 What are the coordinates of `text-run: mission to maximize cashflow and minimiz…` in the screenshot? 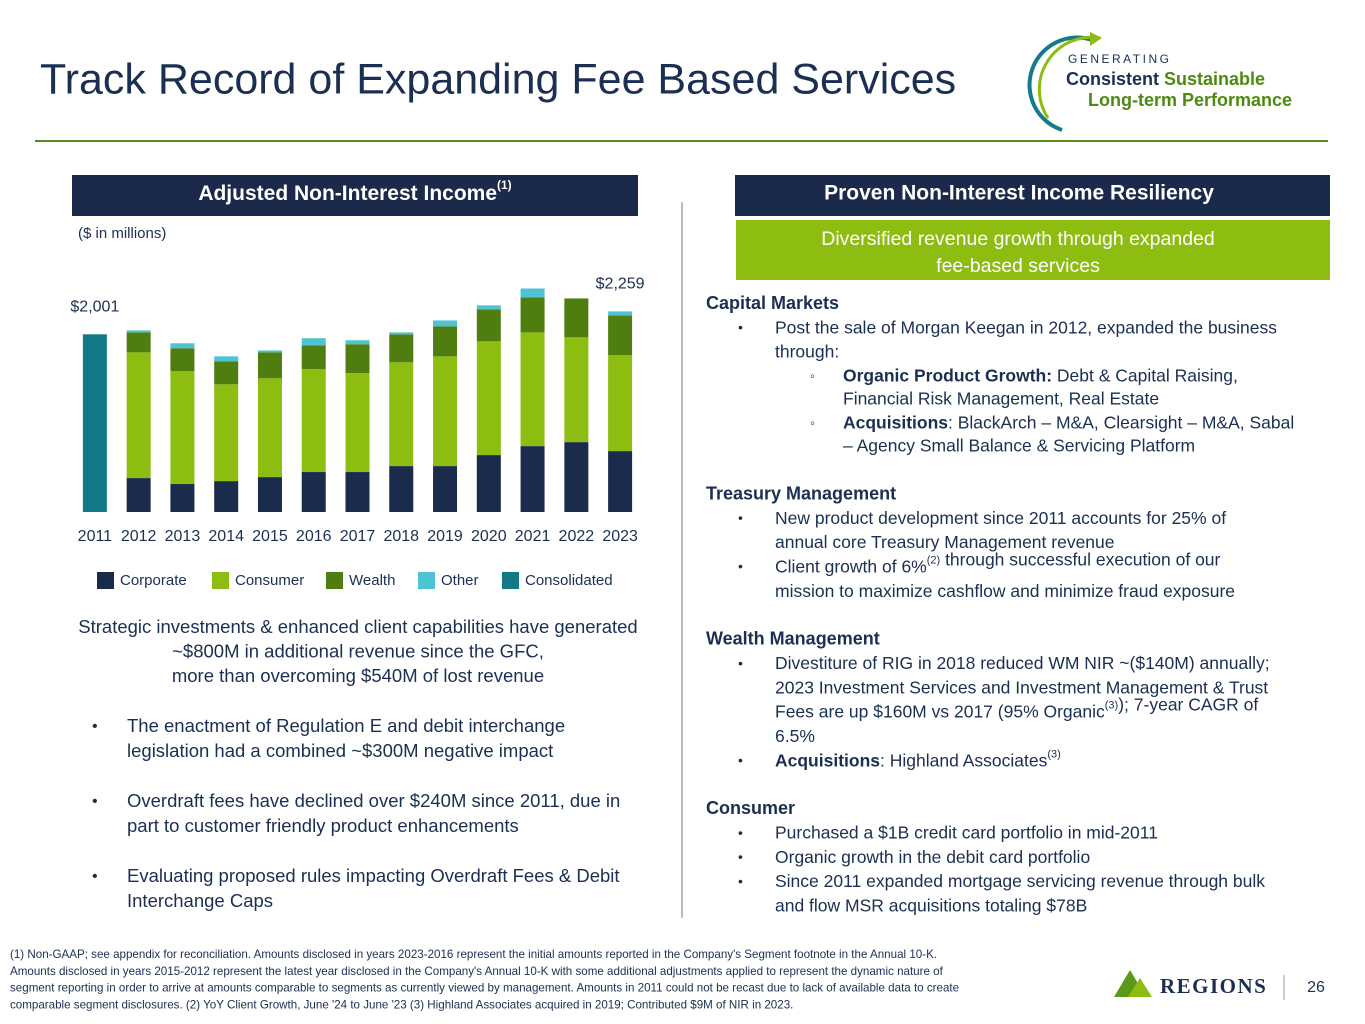 It's located at (1005, 590).